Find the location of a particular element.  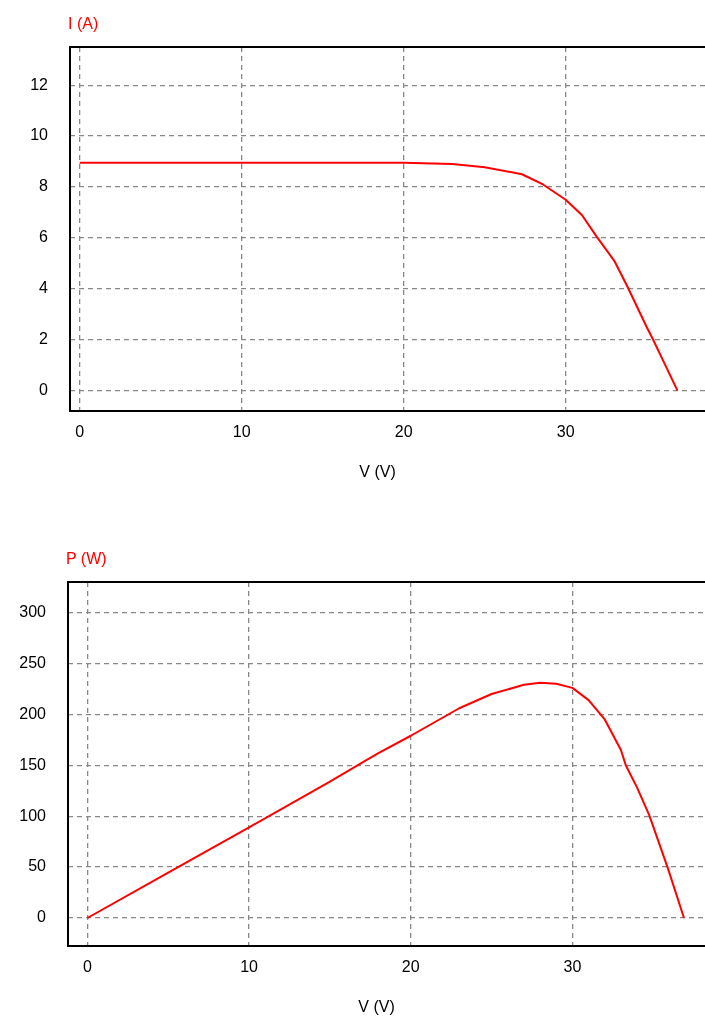

y-tick-label: 250 is located at coordinates (33, 662).